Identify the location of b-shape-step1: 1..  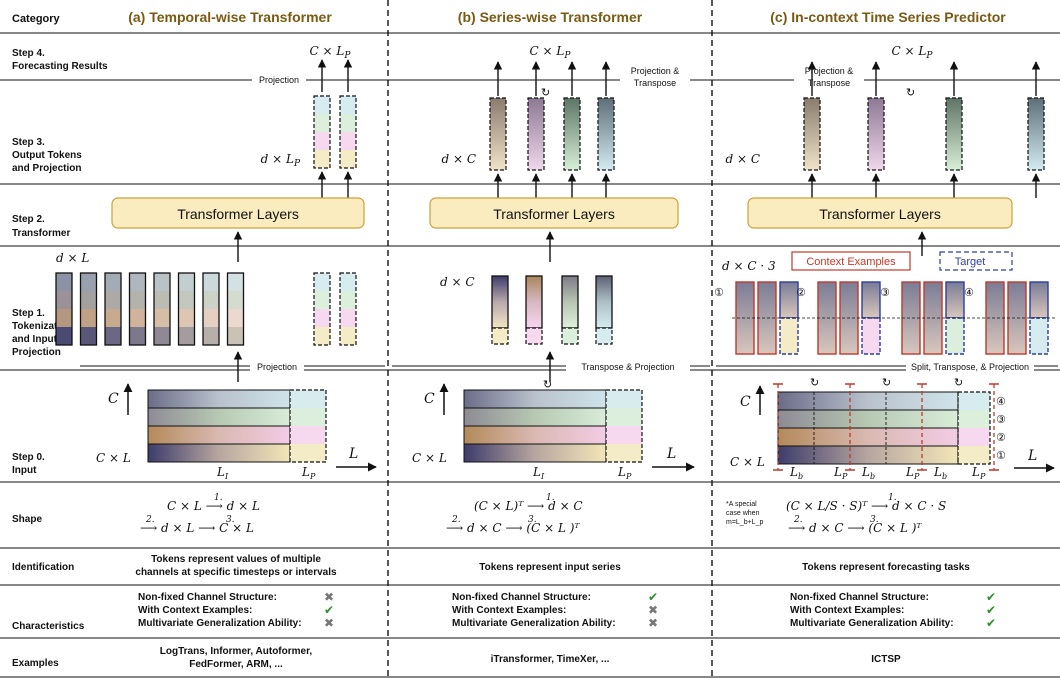
(550, 498).